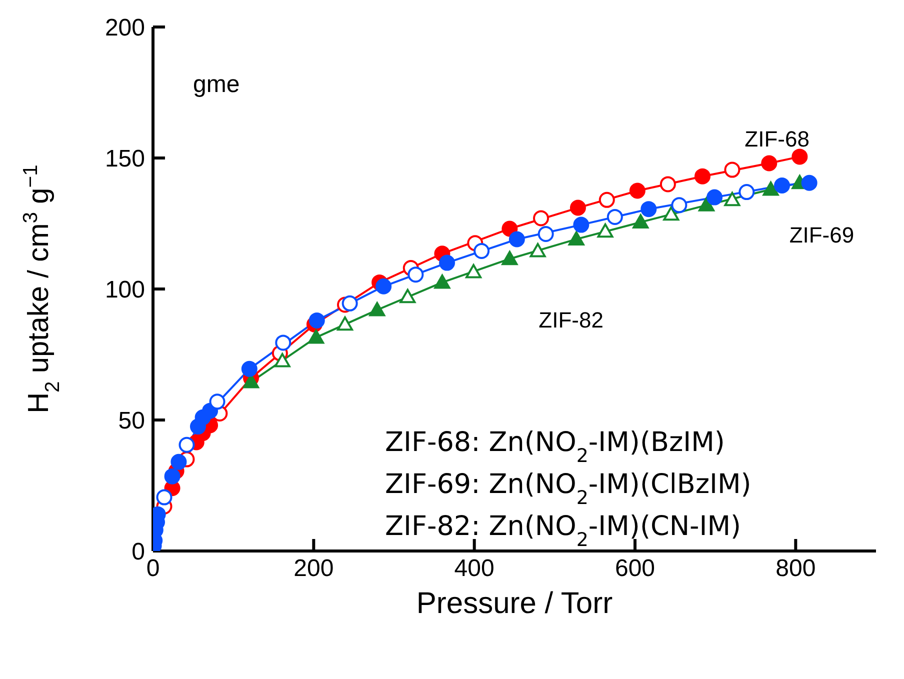  Describe the element at coordinates (777, 139) in the screenshot. I see `series-label: ZIF-68` at that location.